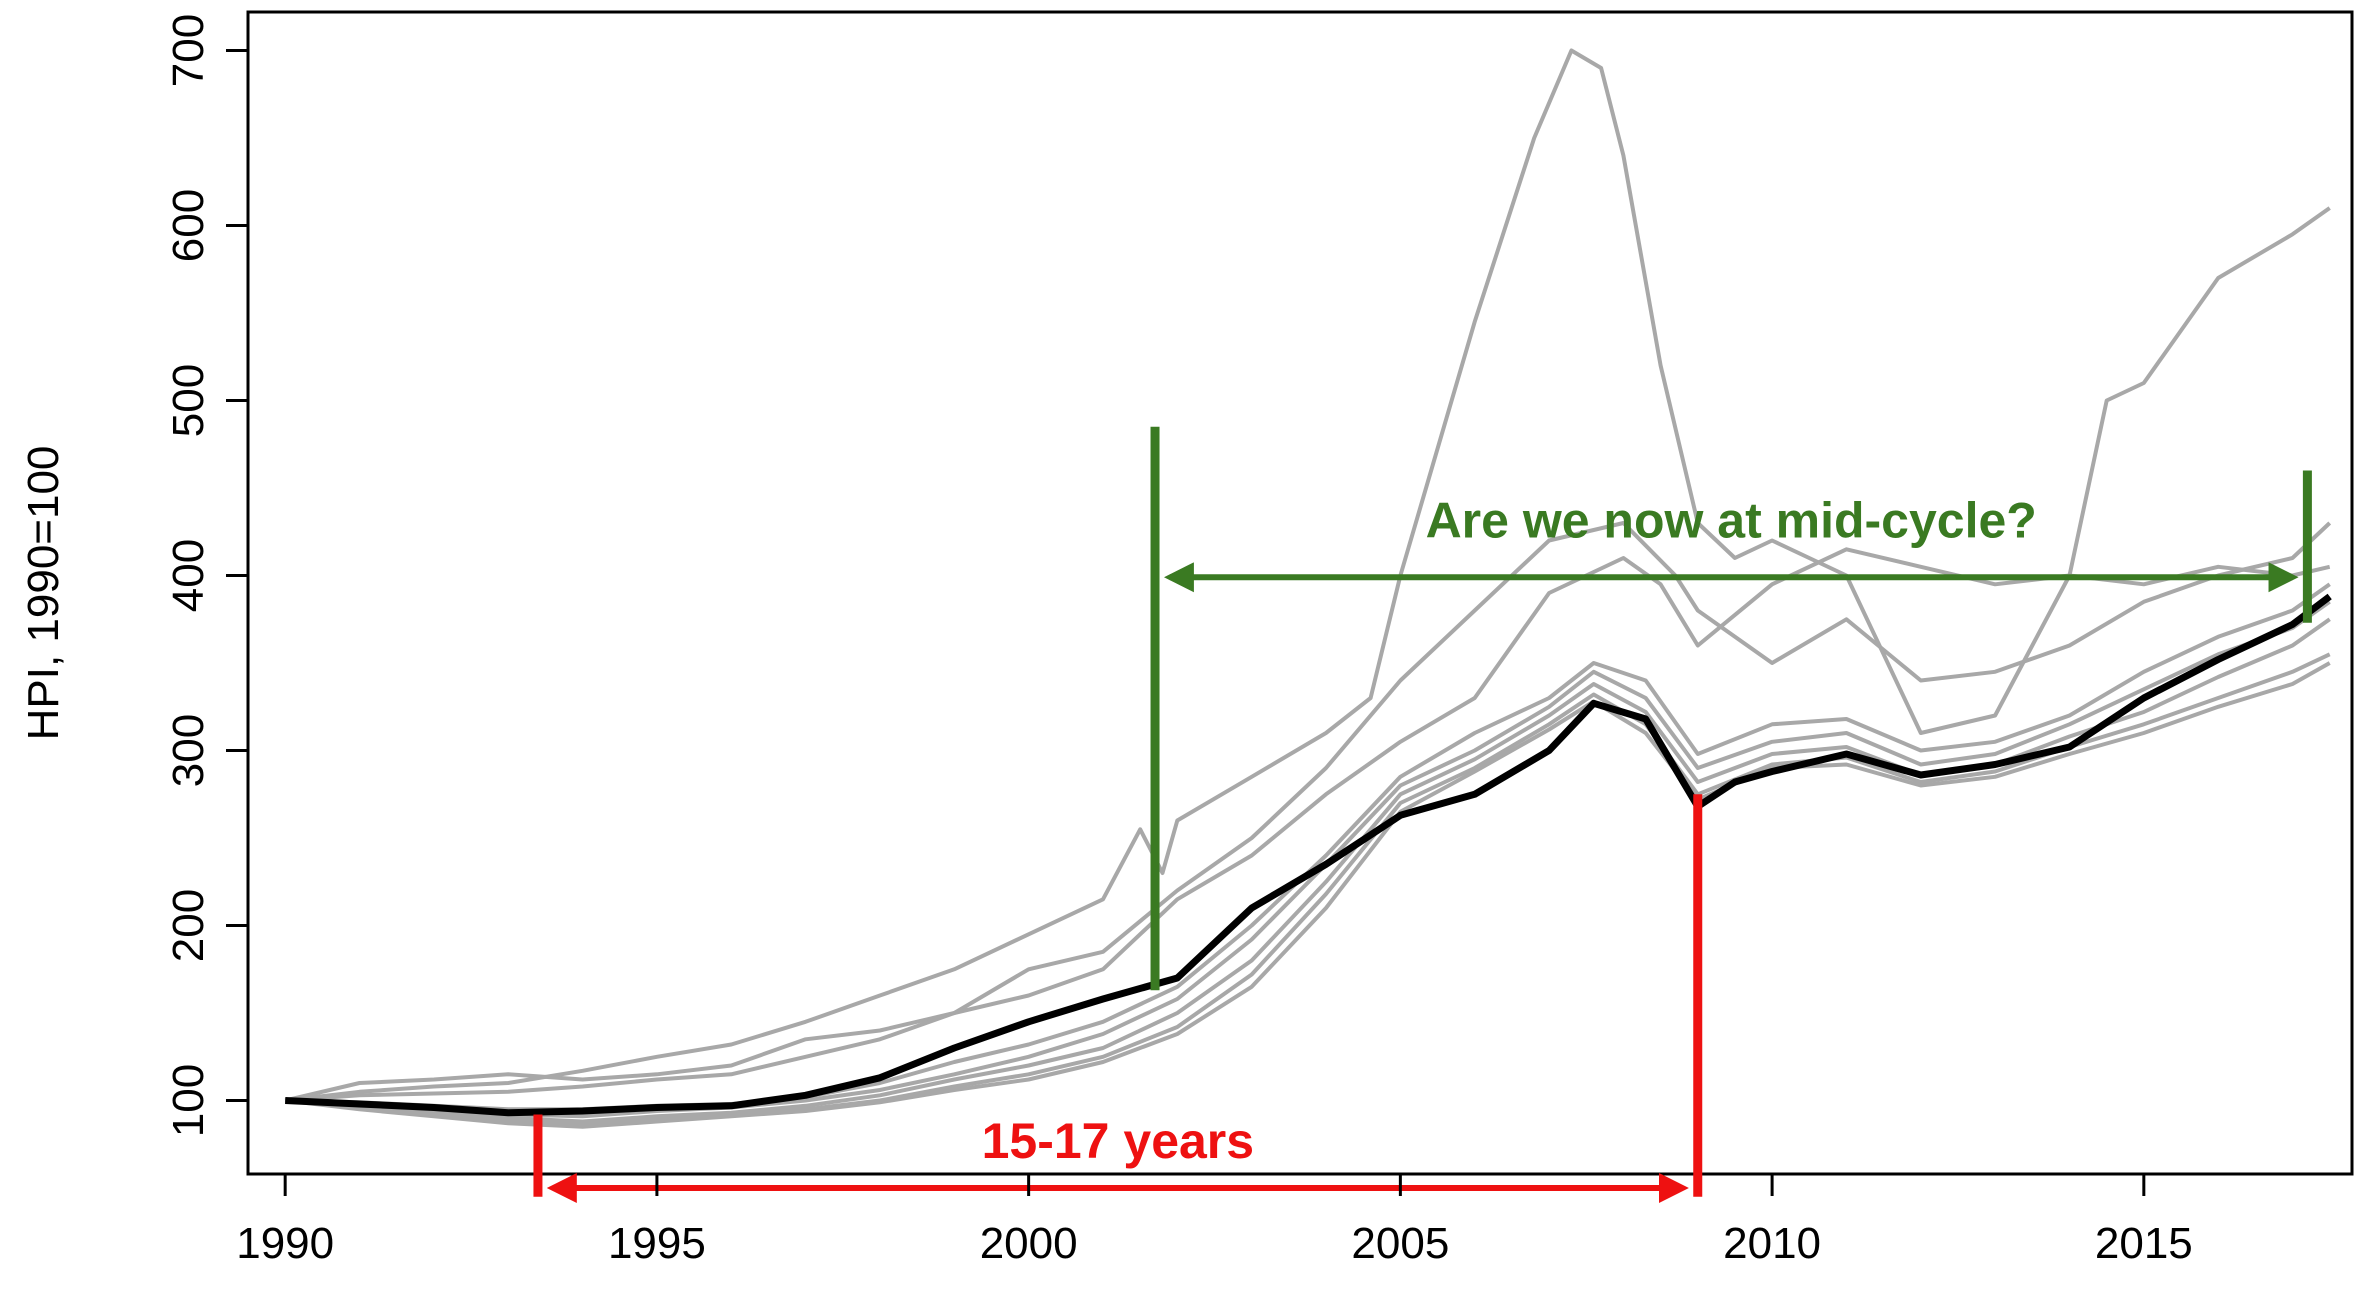 The height and width of the screenshot is (1302, 2362). I want to click on x-tick-label-1990: 1990, so click(285, 1243).